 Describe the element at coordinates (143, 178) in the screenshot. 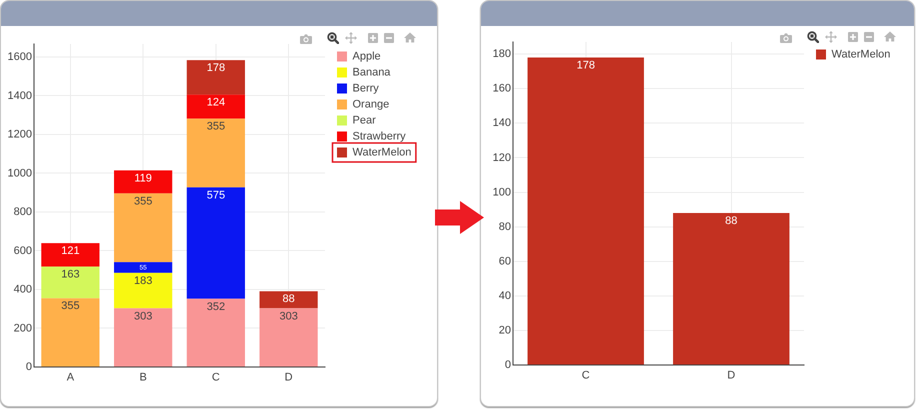

I see `data-label: 119` at that location.